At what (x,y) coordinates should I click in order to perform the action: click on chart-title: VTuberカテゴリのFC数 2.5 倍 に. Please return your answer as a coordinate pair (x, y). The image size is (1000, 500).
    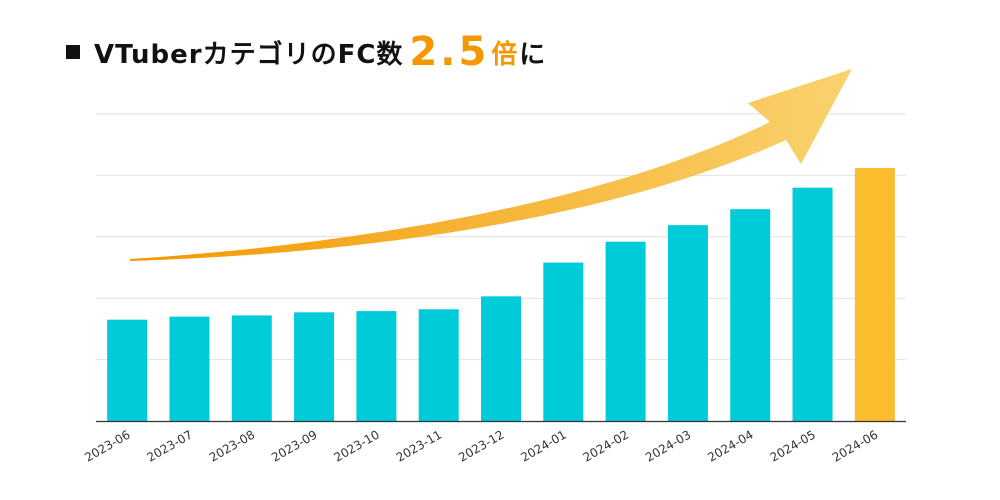
    Looking at the image, I should click on (305, 52).